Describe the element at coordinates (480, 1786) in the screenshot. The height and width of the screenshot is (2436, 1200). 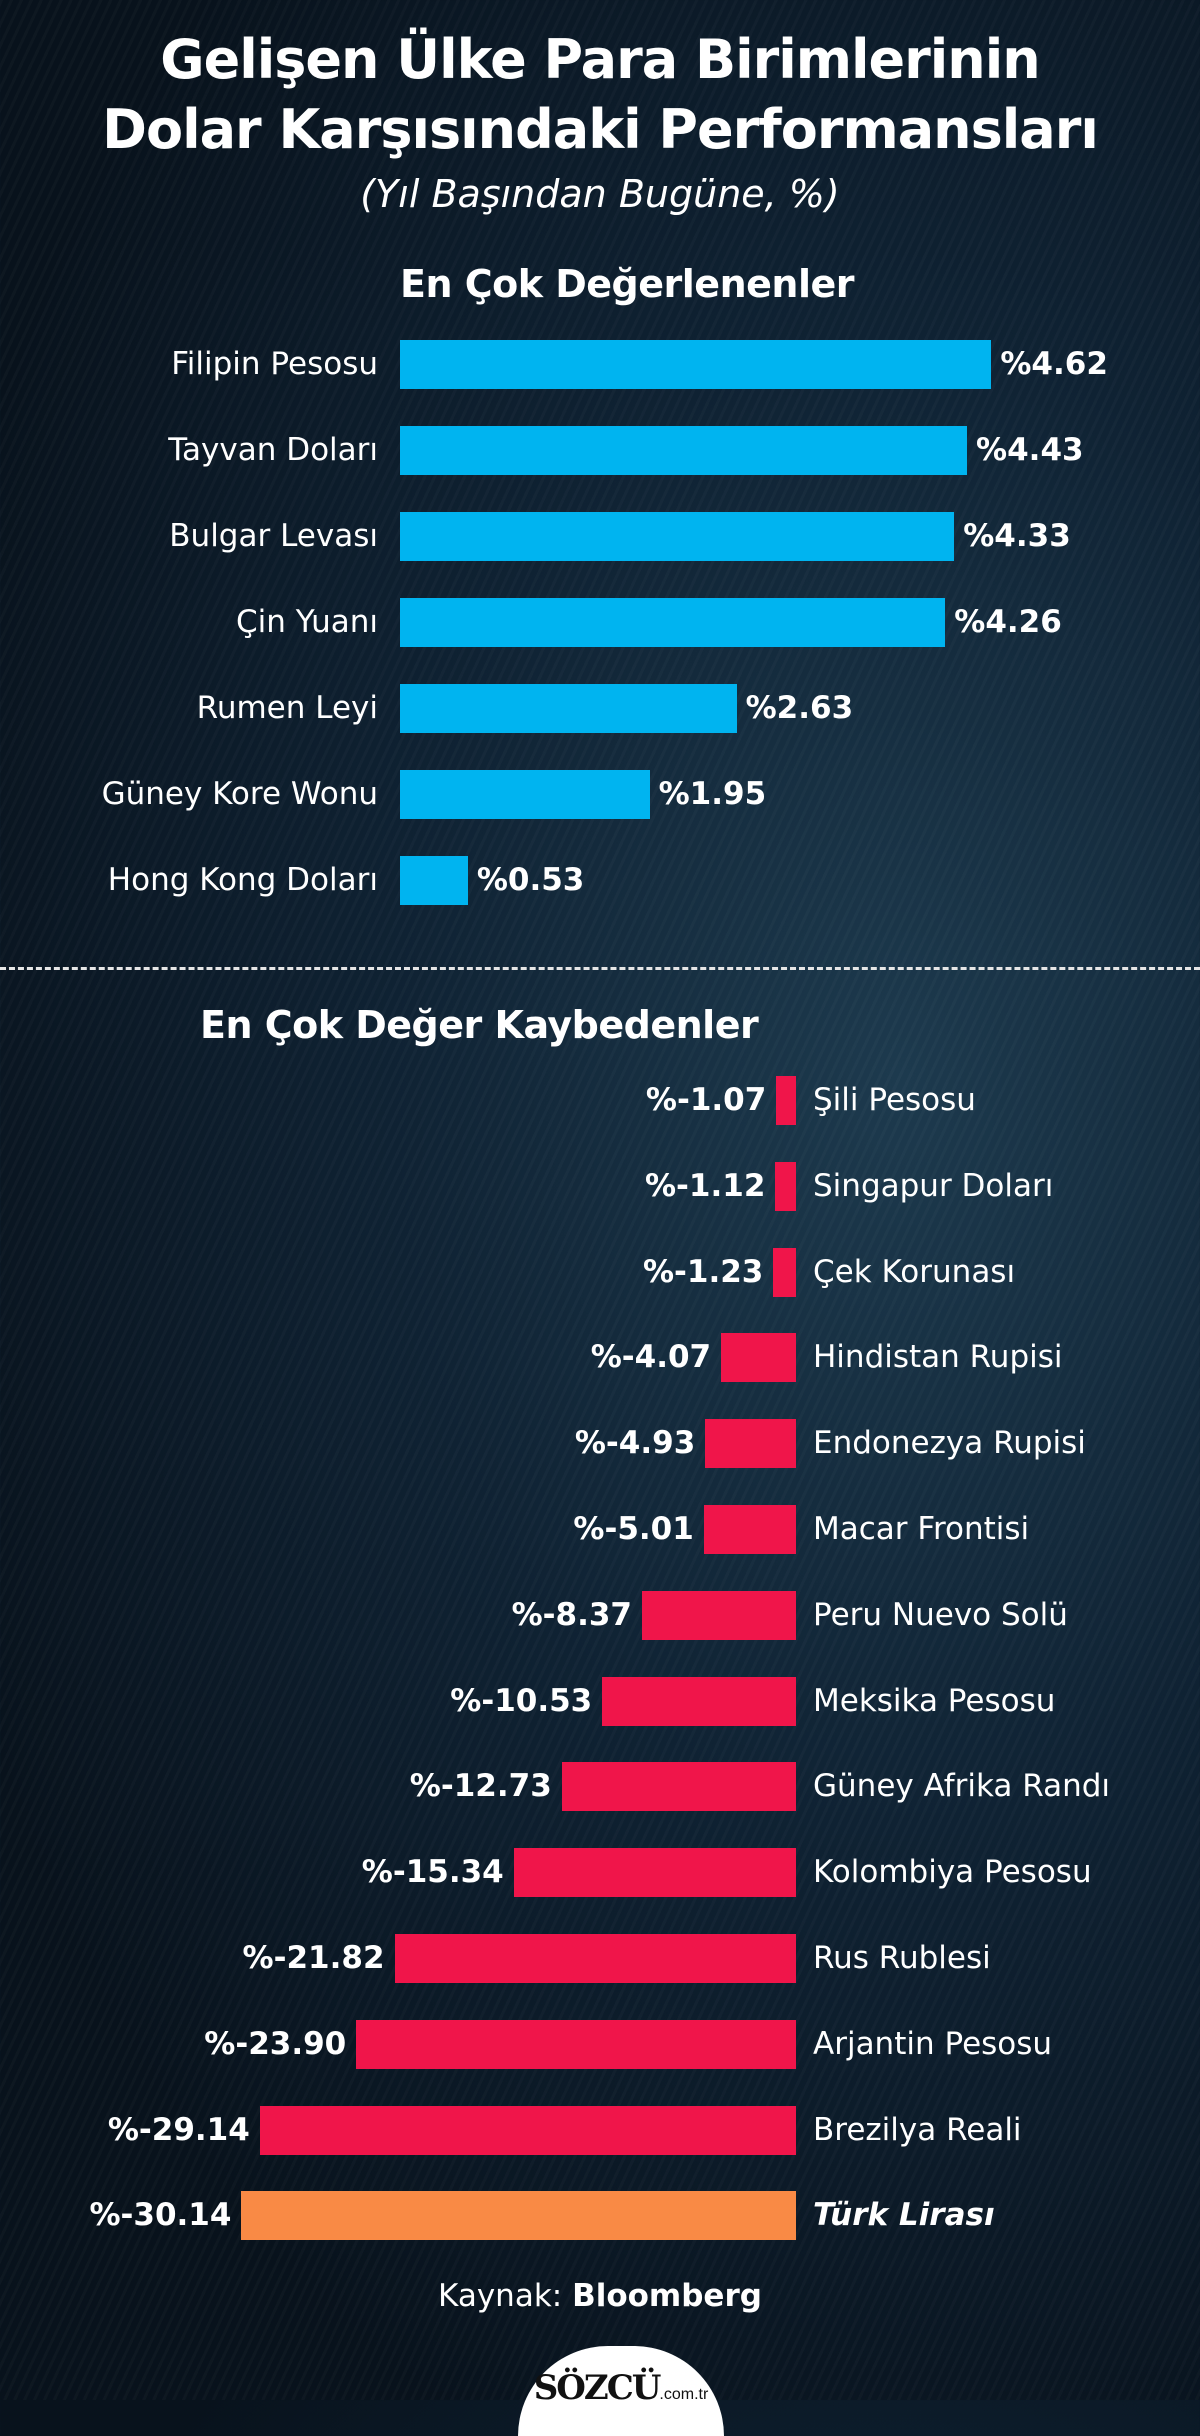
I see `data-label: %-12.73` at that location.